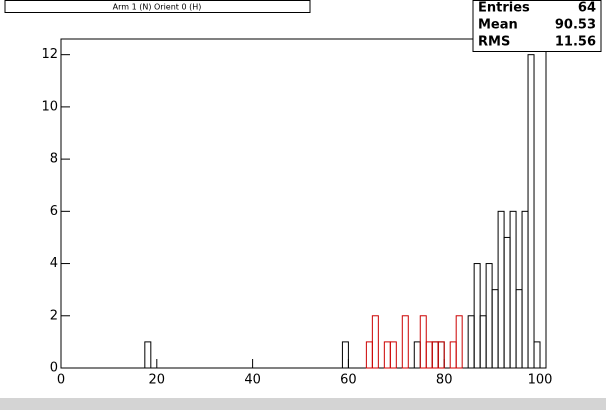  Describe the element at coordinates (157, 380) in the screenshot. I see `x-tick-label: 20` at that location.